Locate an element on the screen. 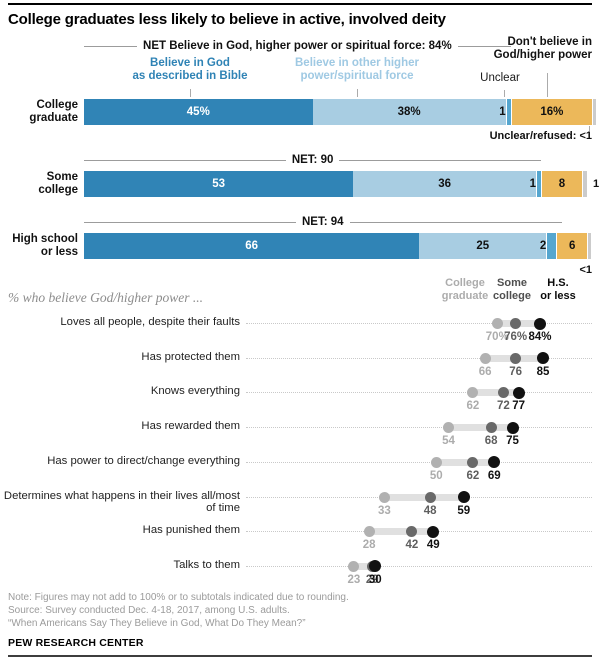 Image resolution: width=600 pixels, height=662 pixels. category-label-line: college is located at coordinates (58, 190).